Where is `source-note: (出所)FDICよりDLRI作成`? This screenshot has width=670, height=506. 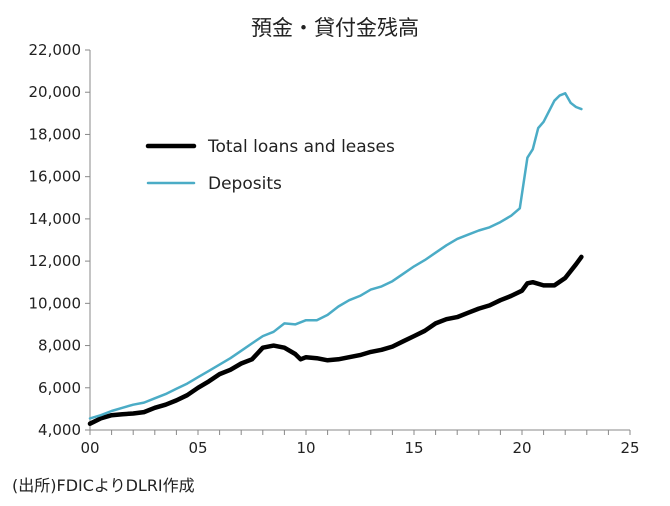 source-note: (出所)FDICよりDLRI作成 is located at coordinates (103, 485).